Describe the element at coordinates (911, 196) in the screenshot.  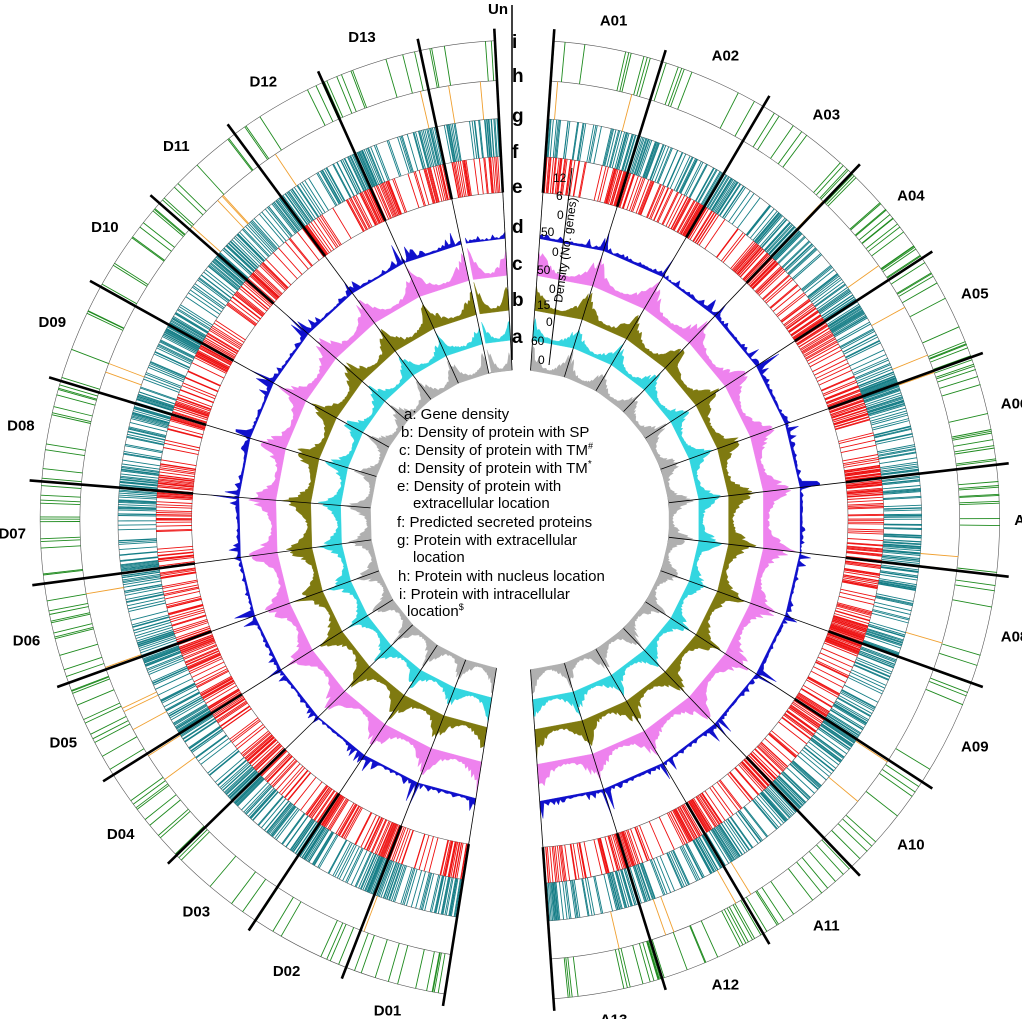
I see `chromosome-label-a04: A04` at that location.